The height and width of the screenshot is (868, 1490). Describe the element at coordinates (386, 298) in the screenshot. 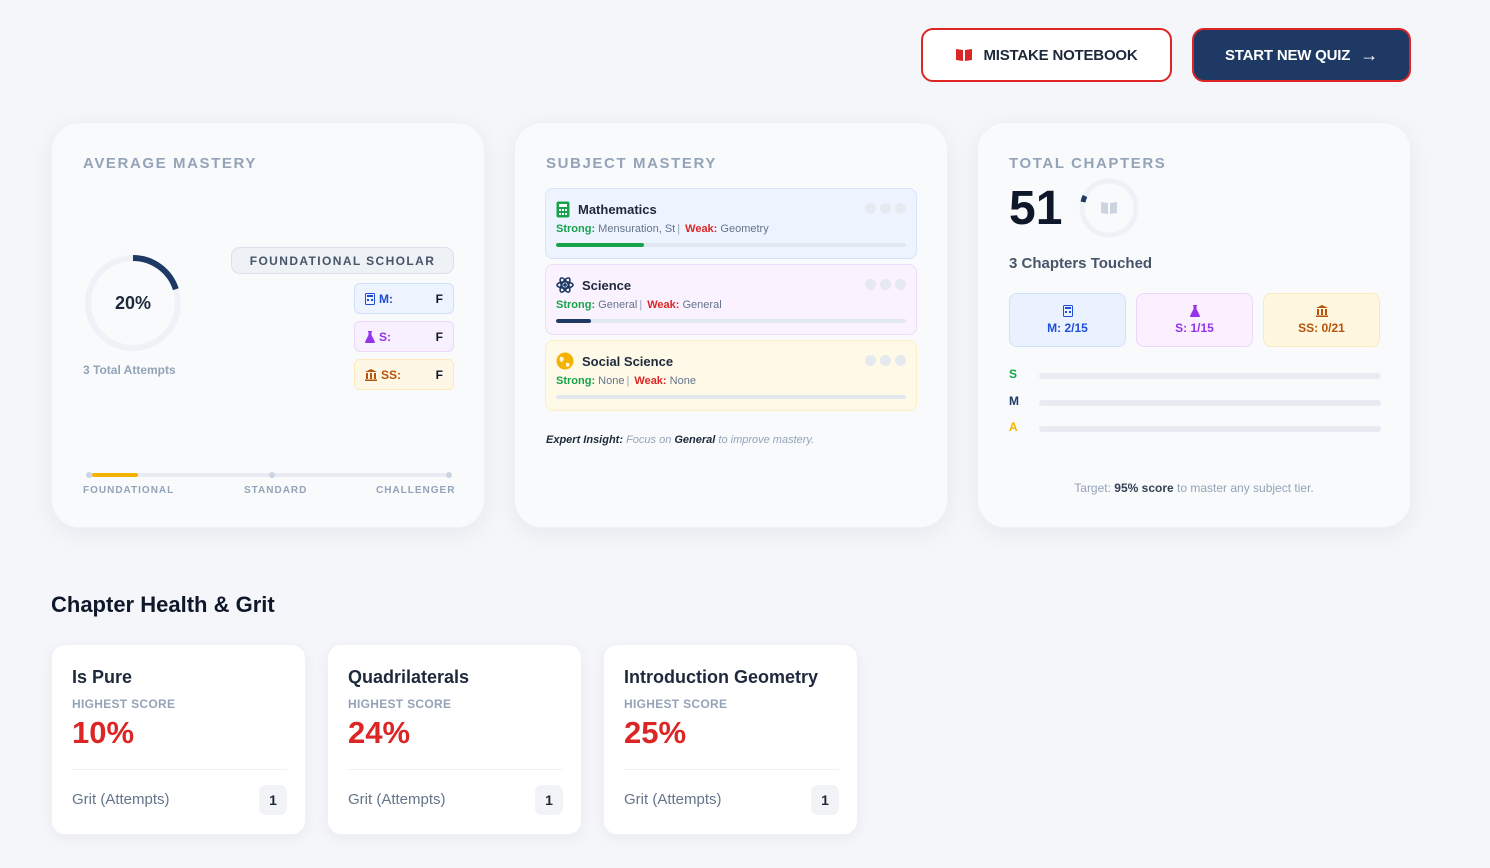

I see `grade-label-math: M:` at that location.